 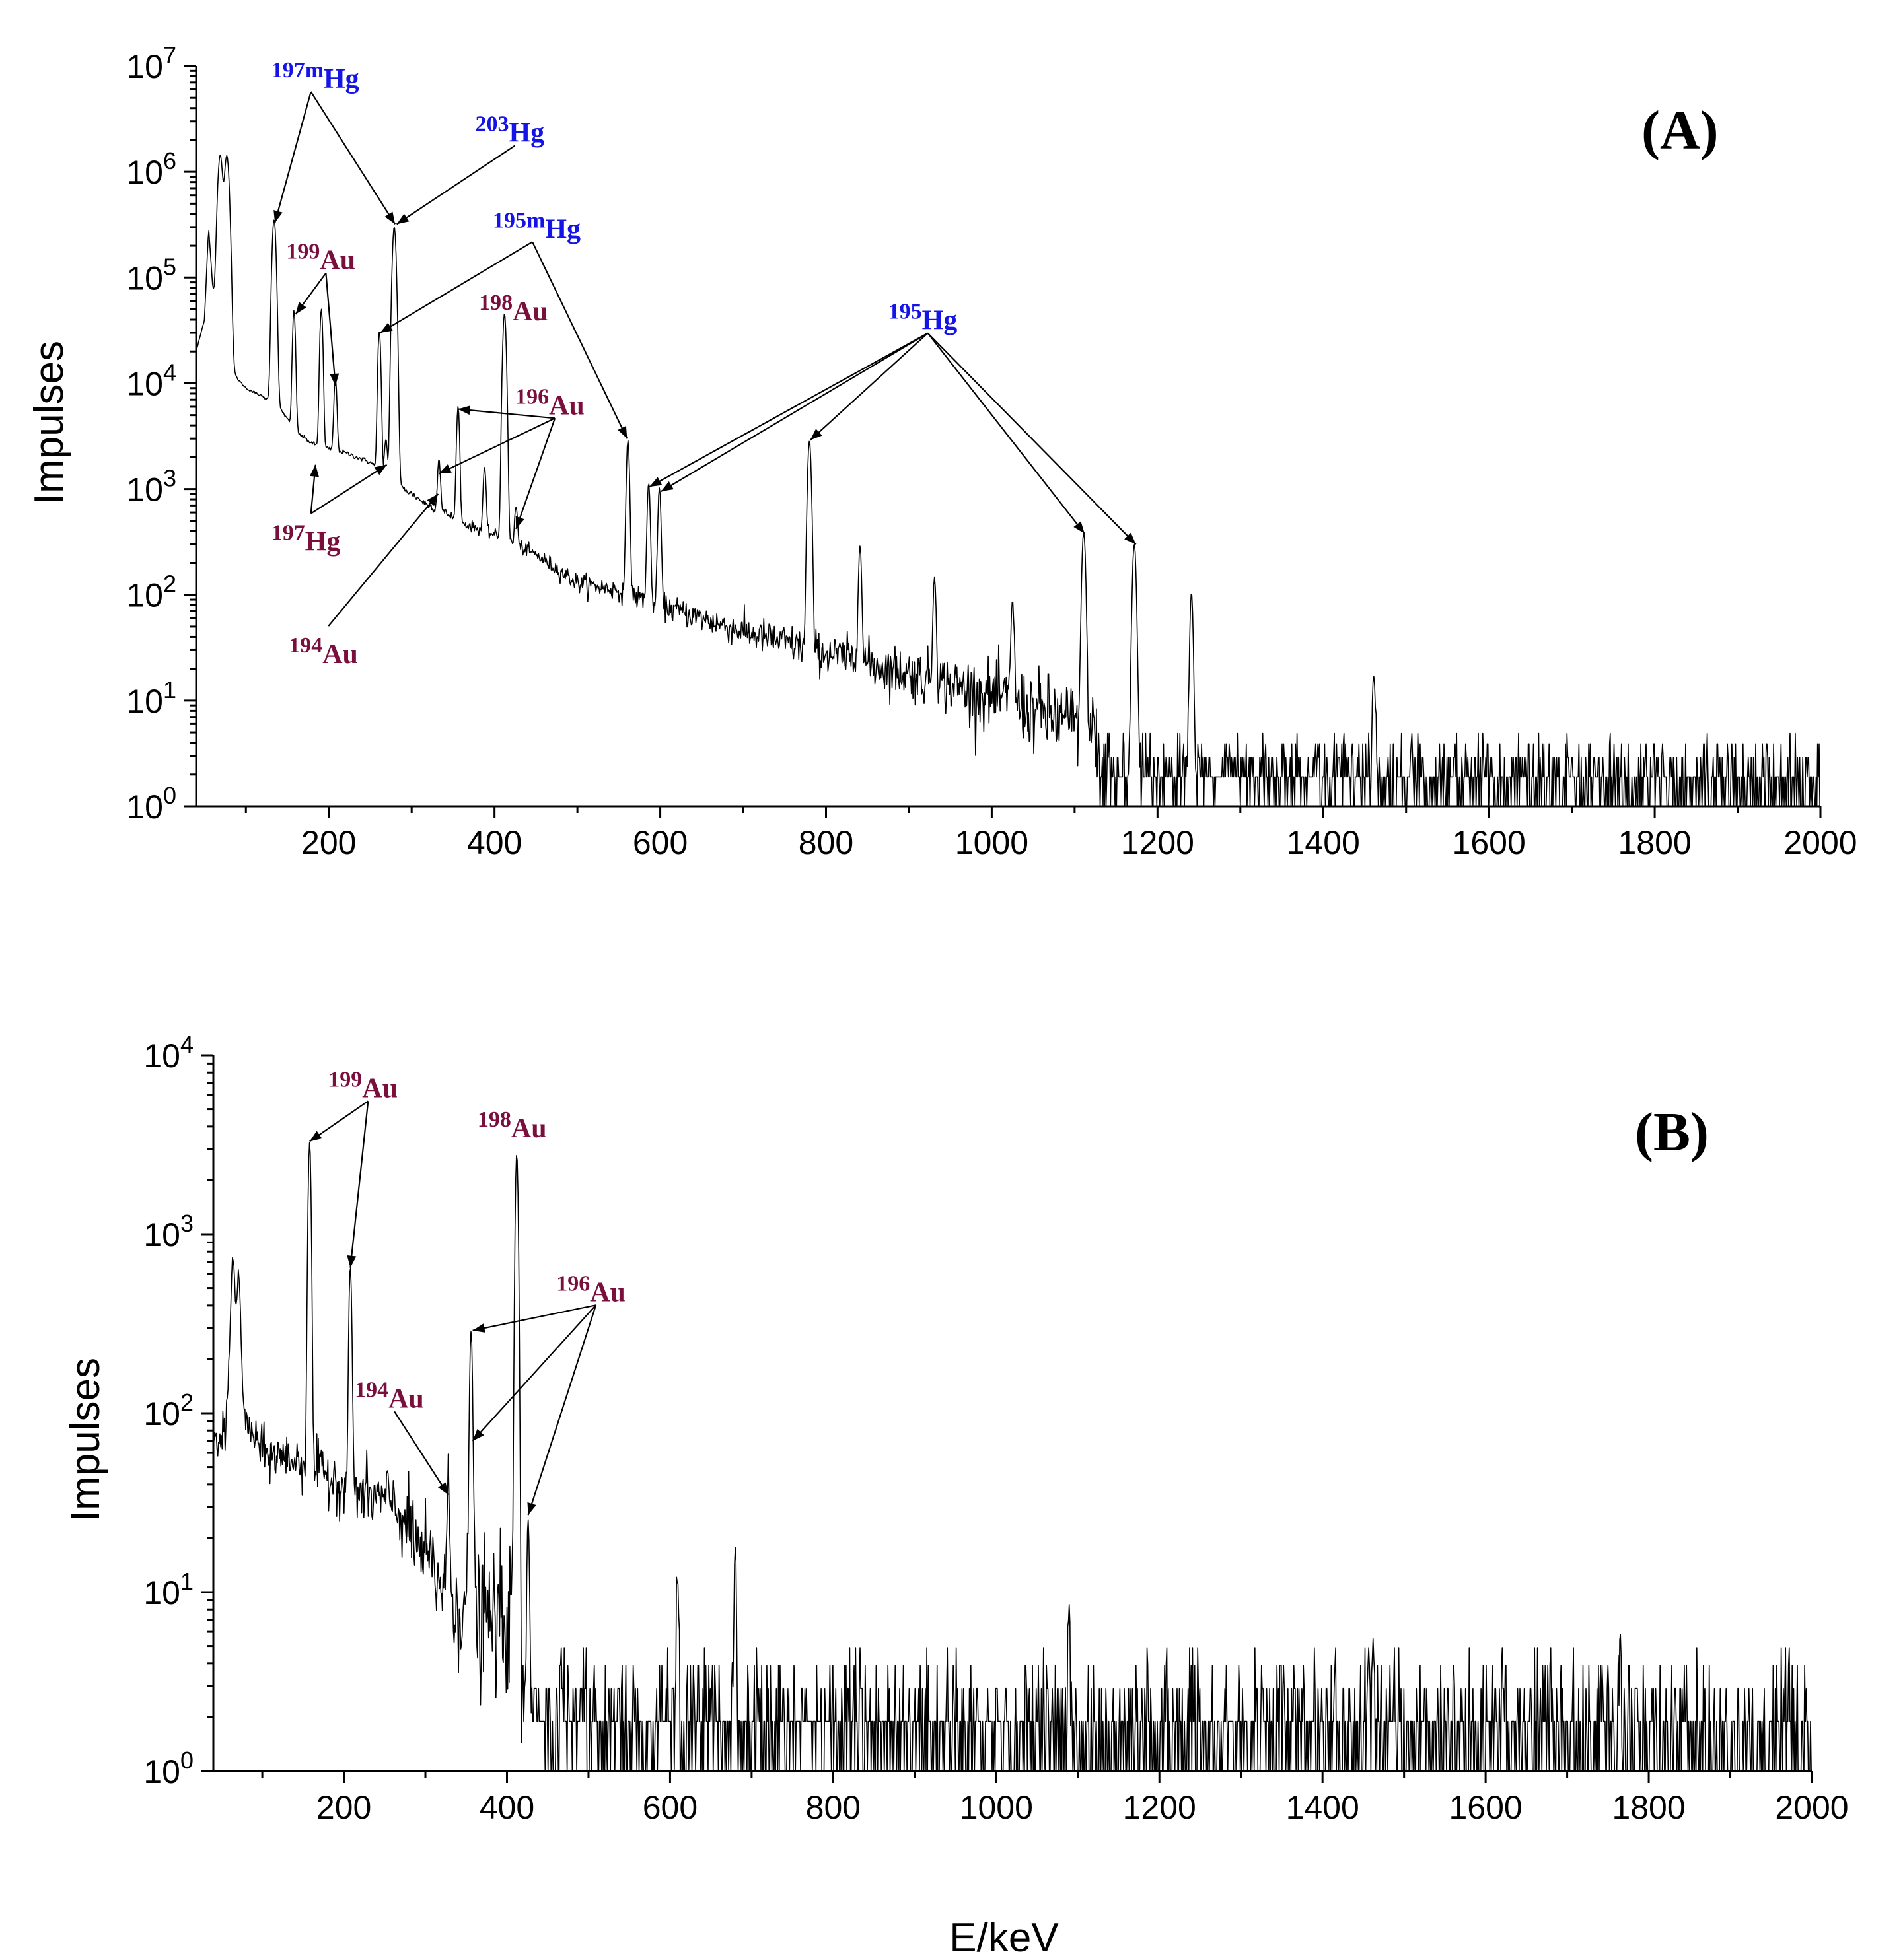 I want to click on panel-b-y-axis-title: Impulses, so click(x=85, y=1440).